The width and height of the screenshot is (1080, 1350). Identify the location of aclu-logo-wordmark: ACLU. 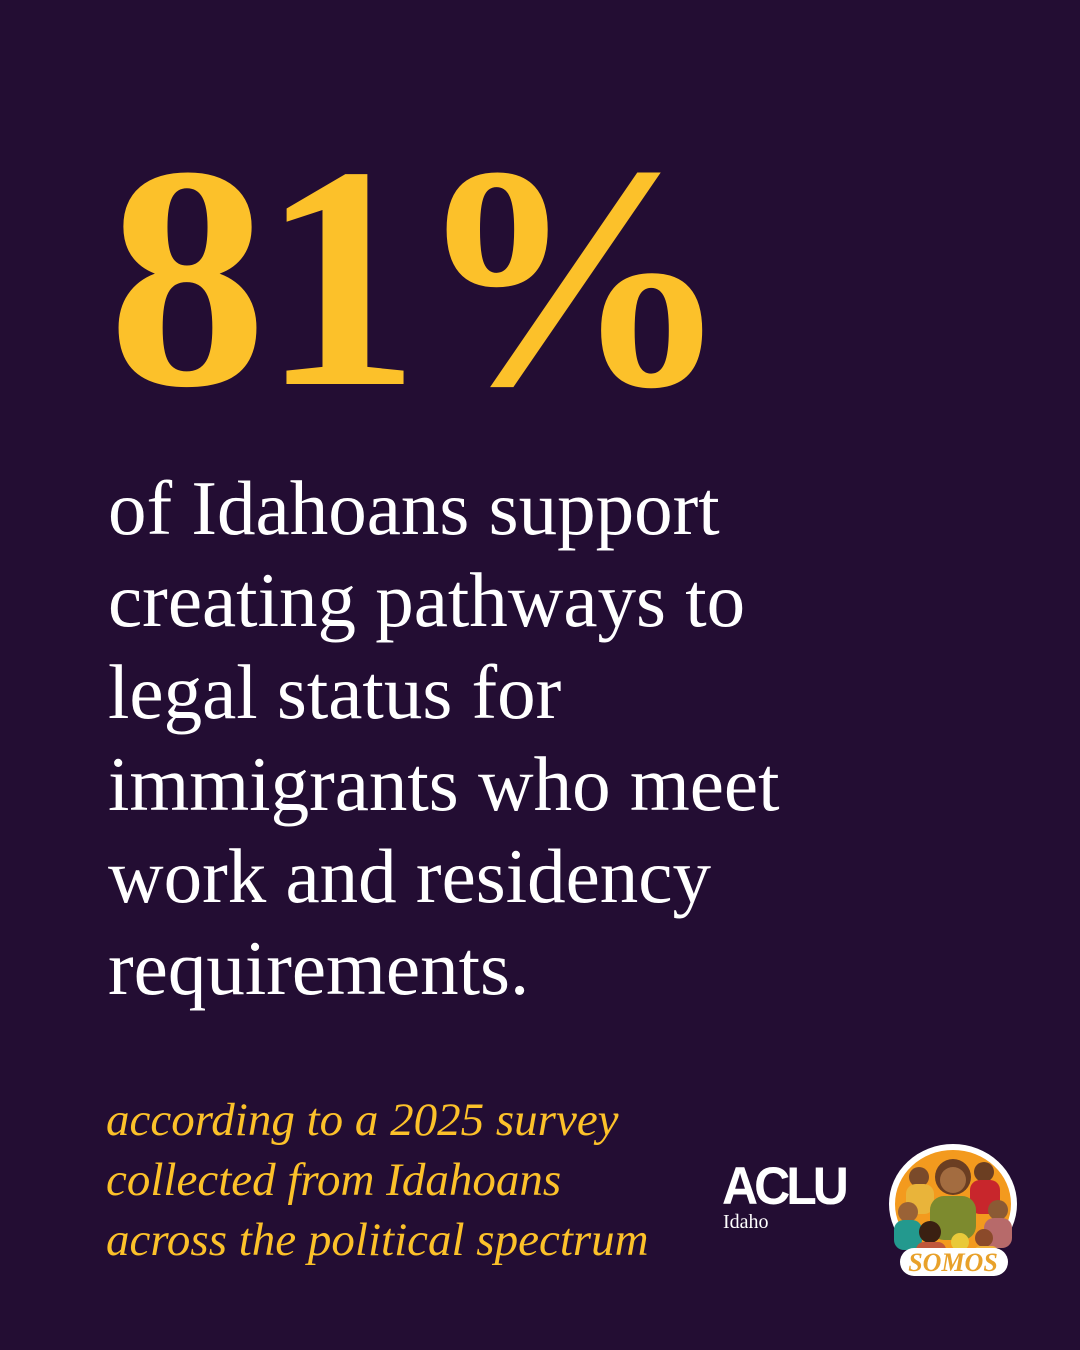
(785, 1186).